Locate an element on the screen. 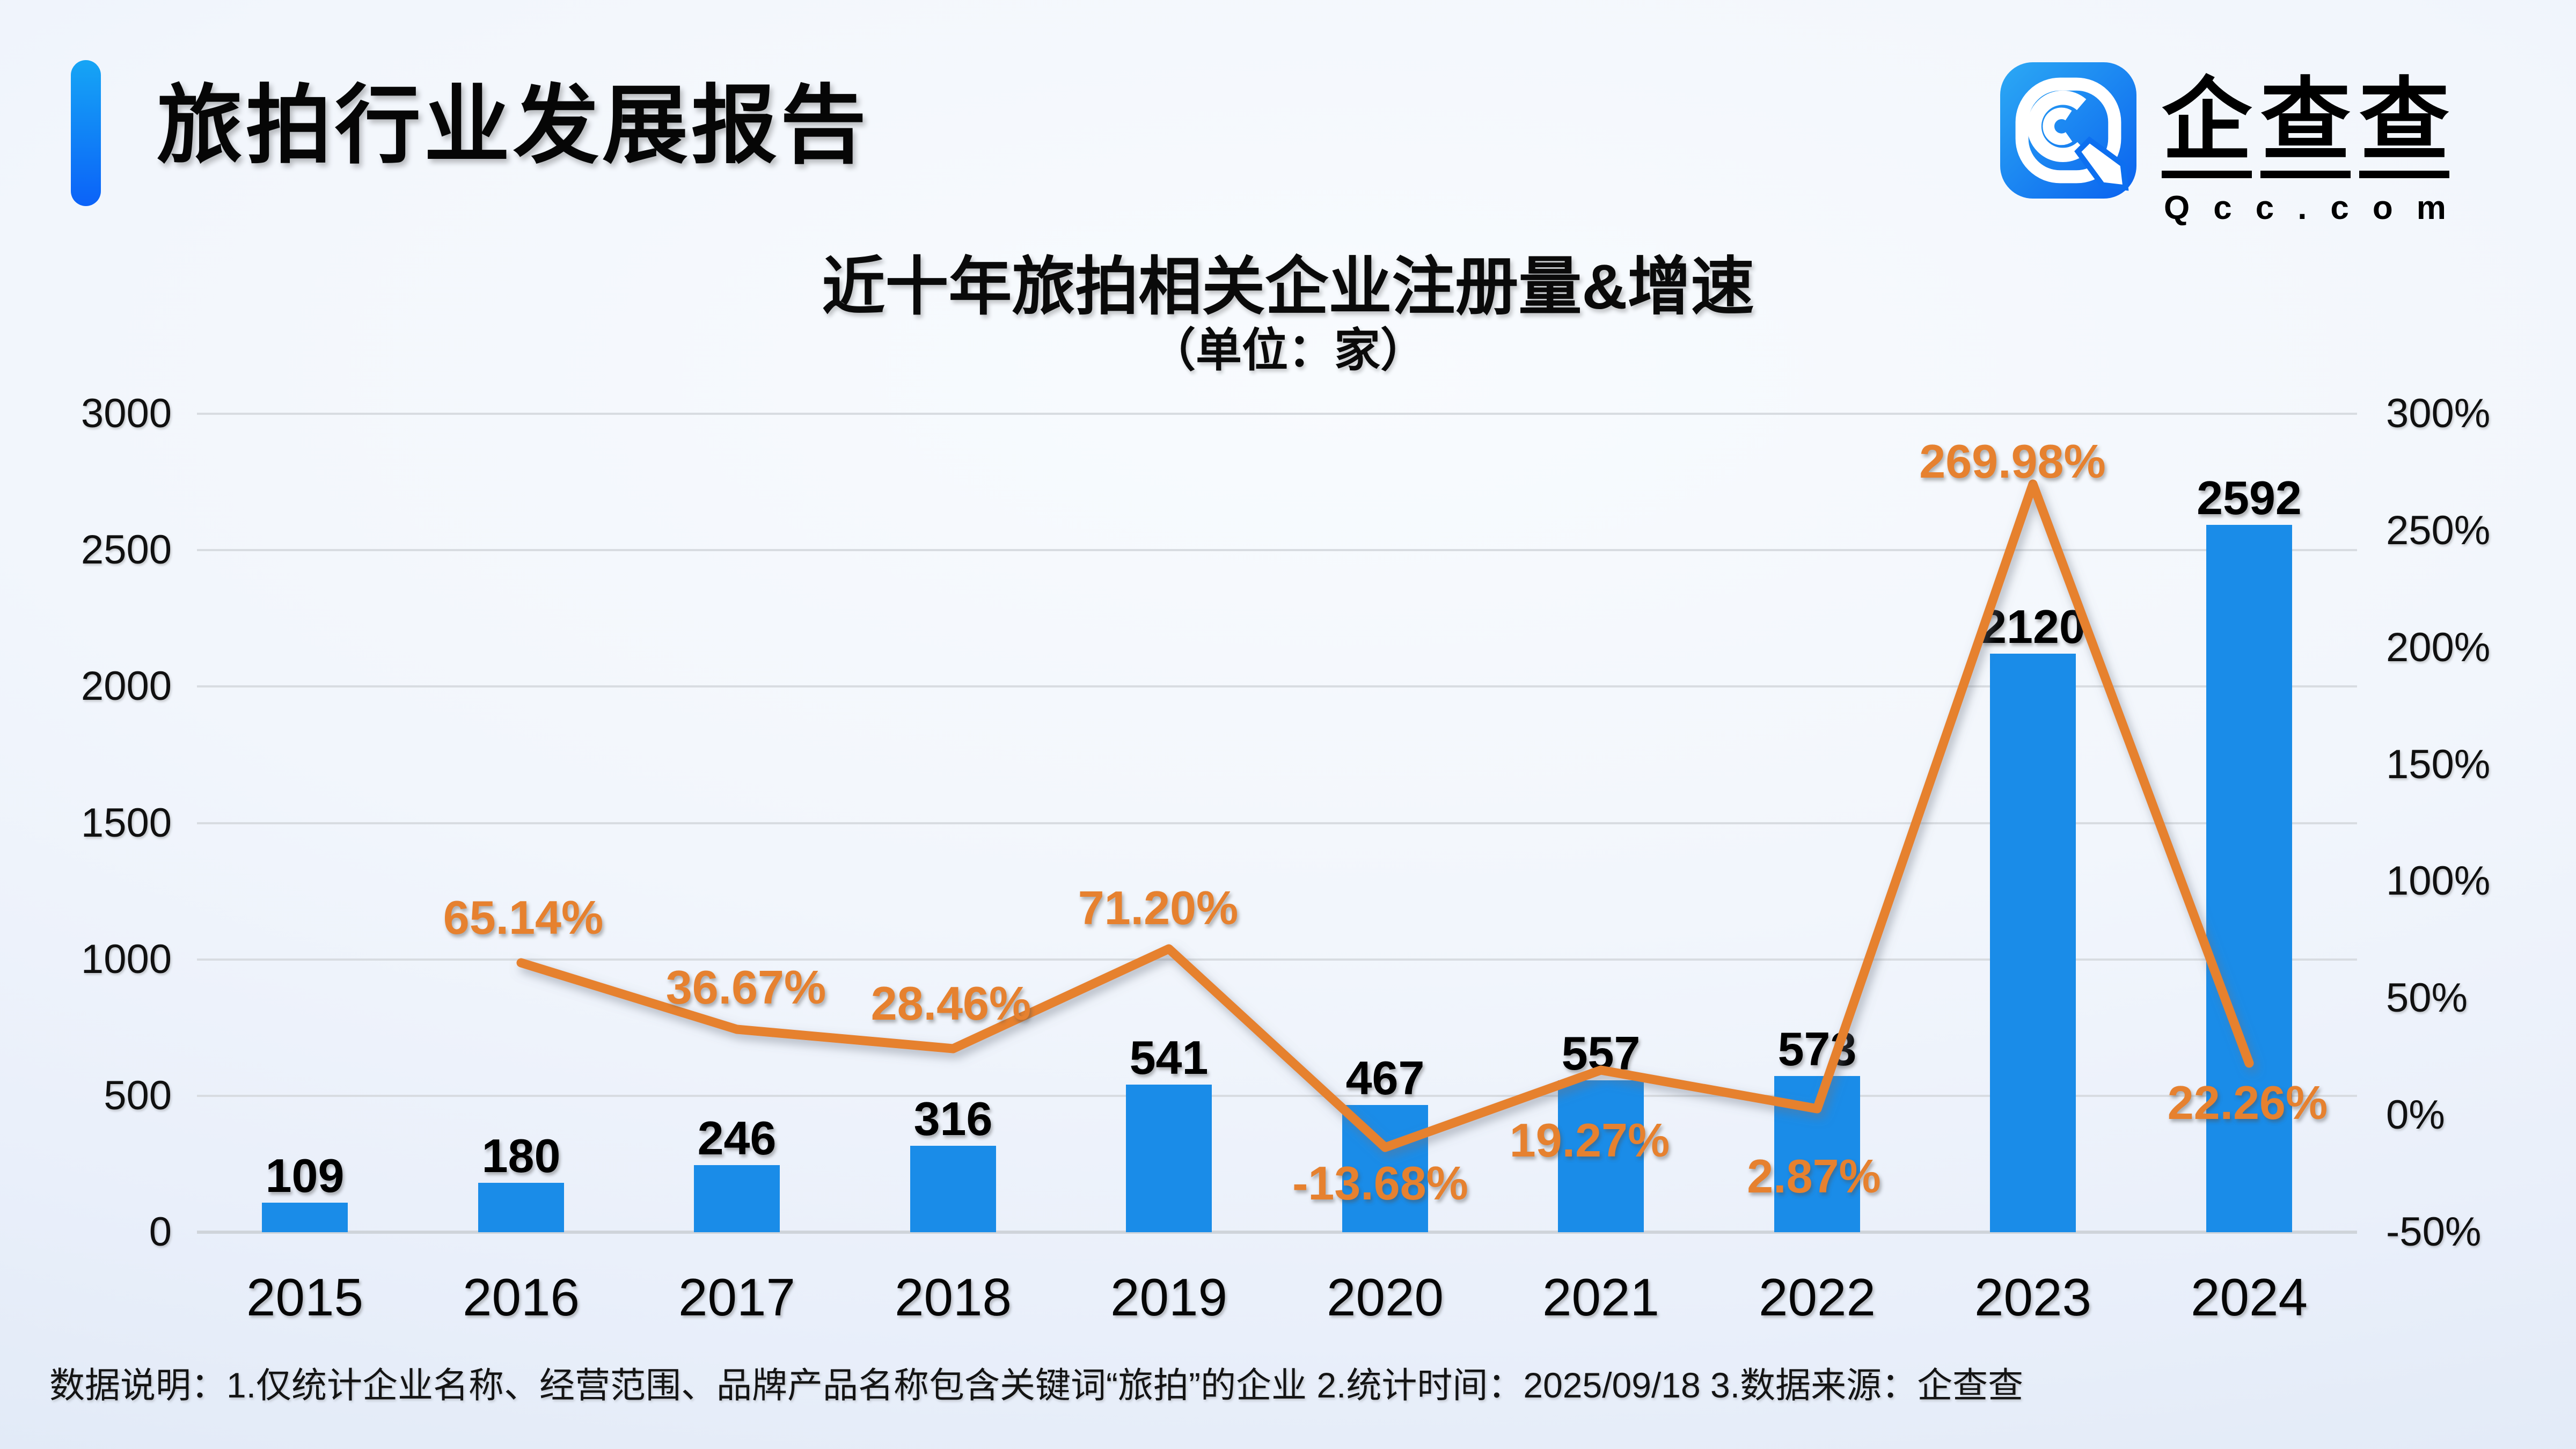 This screenshot has height=1449, width=2576. x-axis-baseline is located at coordinates (1277, 1232).